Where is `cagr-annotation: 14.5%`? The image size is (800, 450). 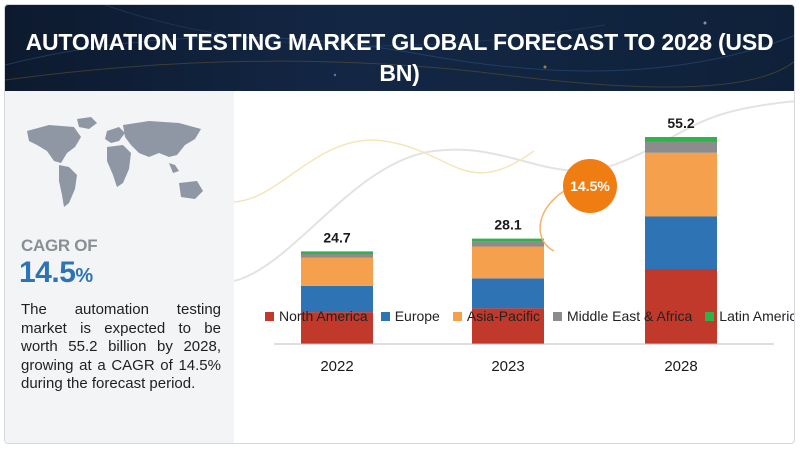
cagr-annotation: 14.5% is located at coordinates (578, 205).